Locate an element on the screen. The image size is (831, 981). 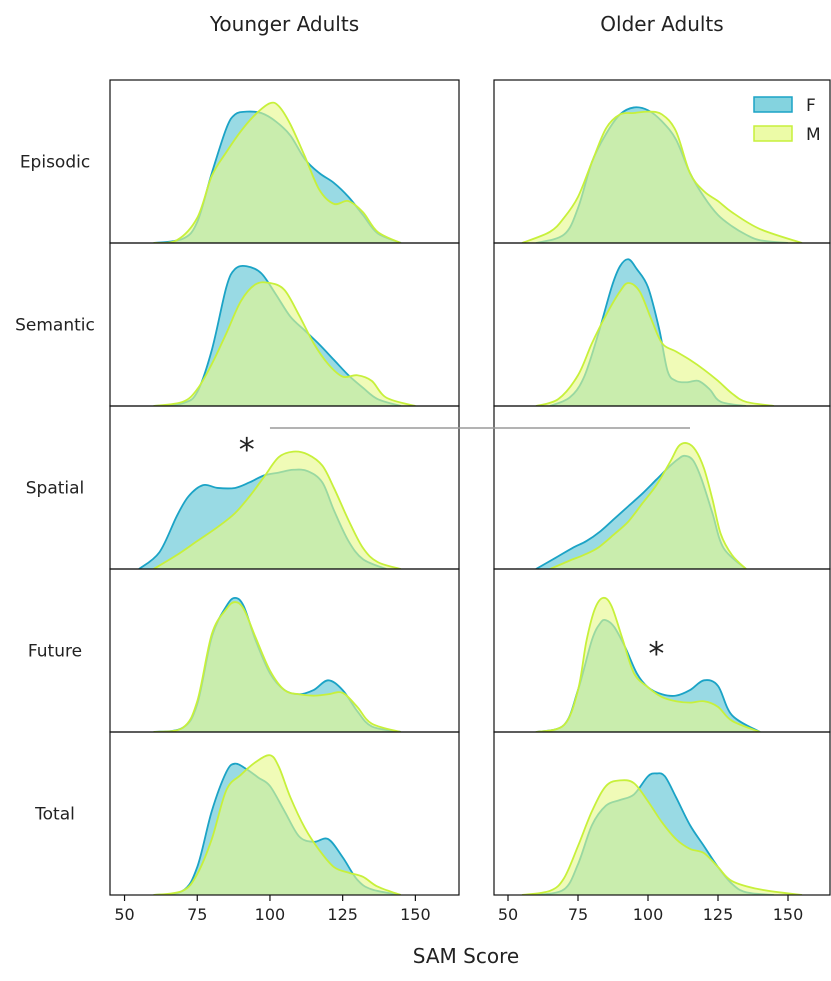
panel-older-adults-future is located at coordinates (662, 650).